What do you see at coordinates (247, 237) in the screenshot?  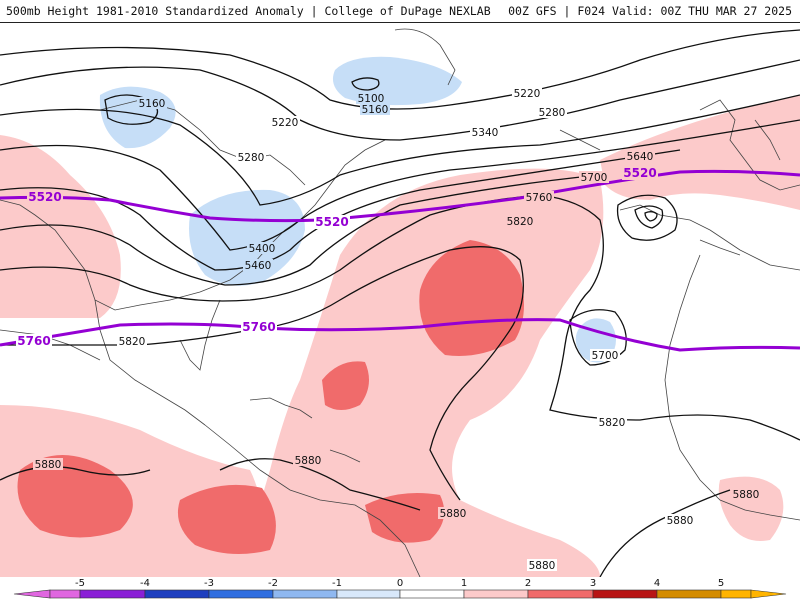 I see `neg-area-greatlakes` at bounding box center [247, 237].